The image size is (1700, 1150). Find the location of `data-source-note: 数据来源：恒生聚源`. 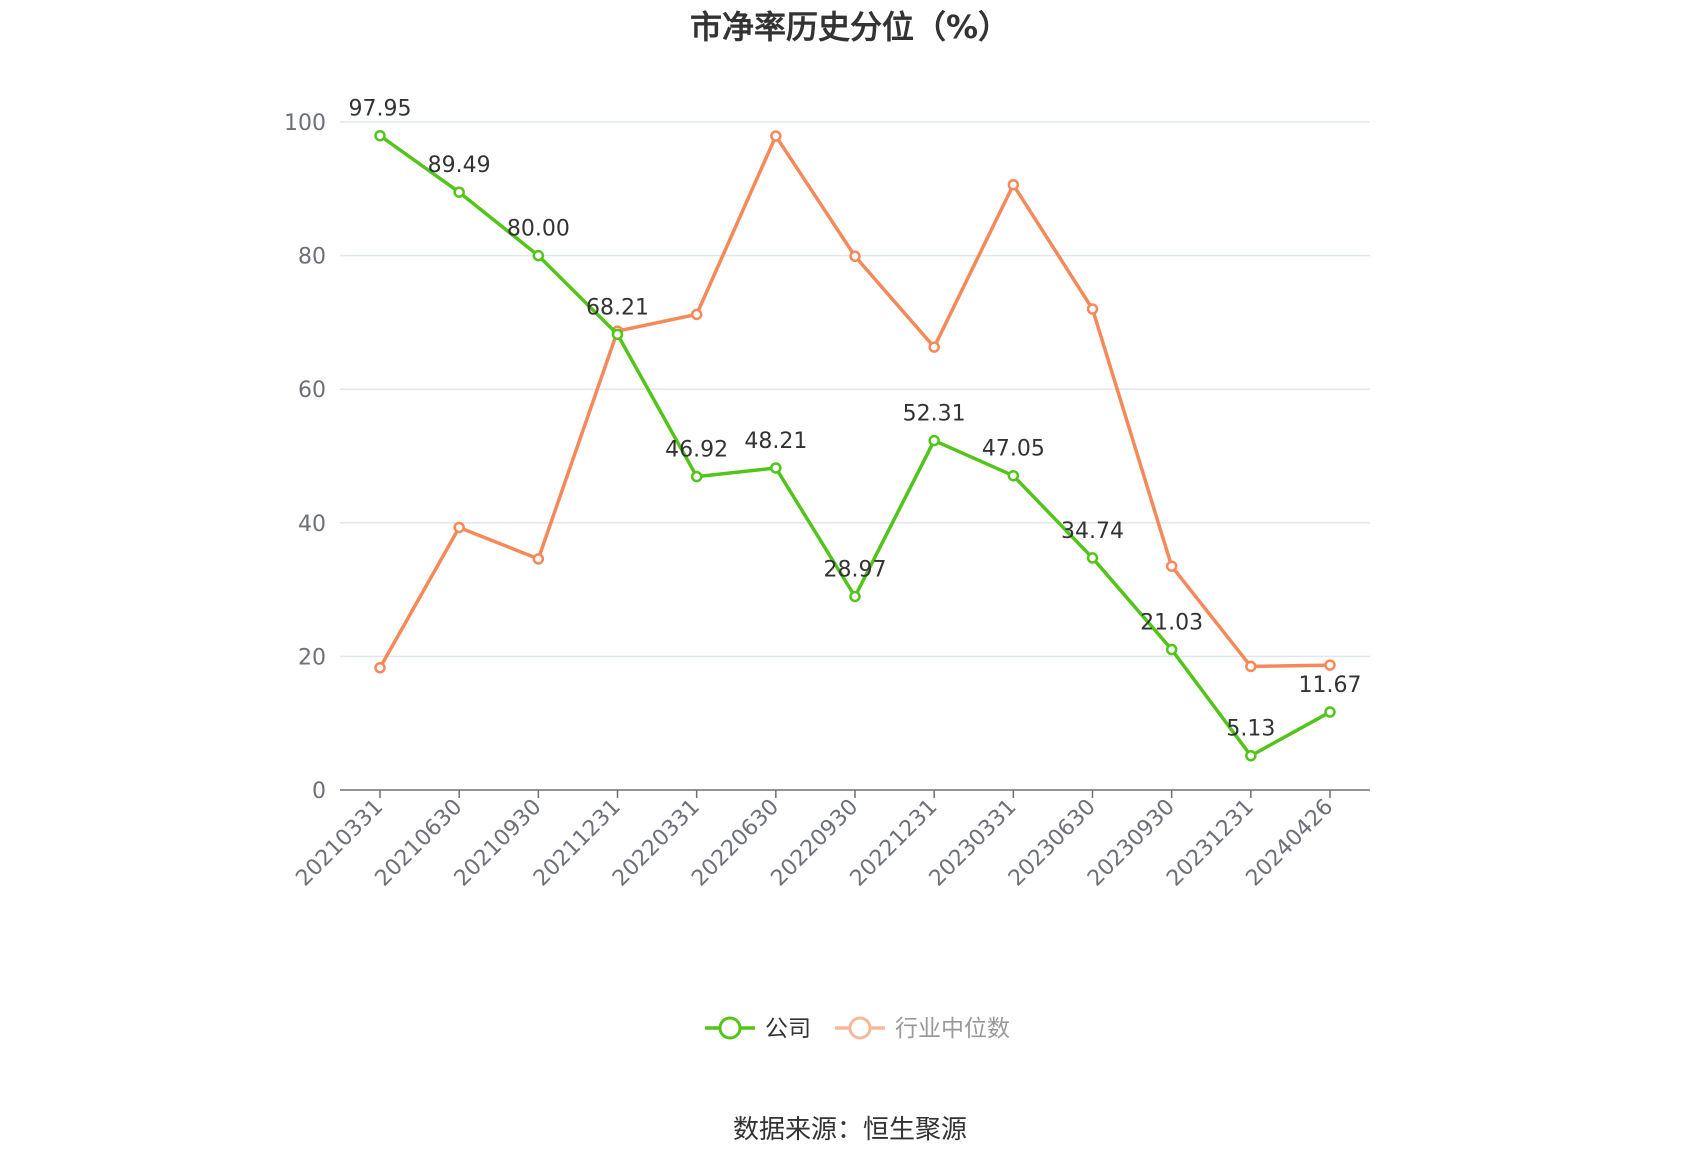

data-source-note: 数据来源：恒生聚源 is located at coordinates (850, 1130).